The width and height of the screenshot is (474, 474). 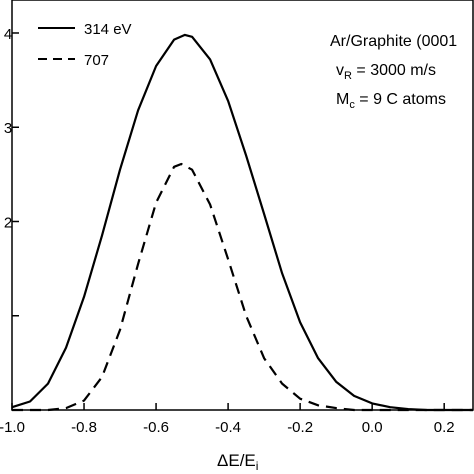 What do you see at coordinates (96, 60) in the screenshot?
I see `legend-label-707: 707` at bounding box center [96, 60].